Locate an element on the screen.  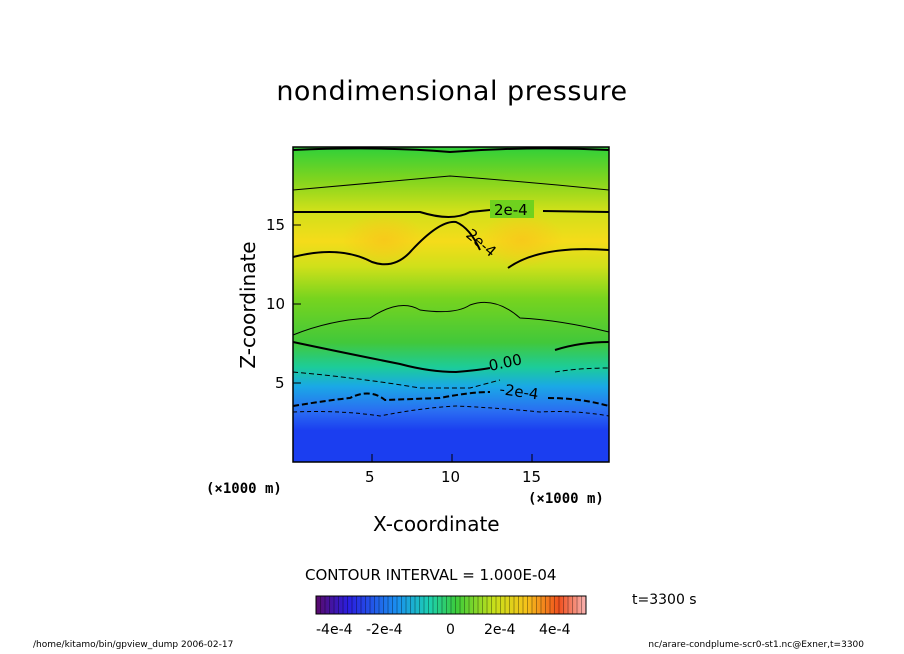
contour-thin-upper is located at coordinates (451, 183).